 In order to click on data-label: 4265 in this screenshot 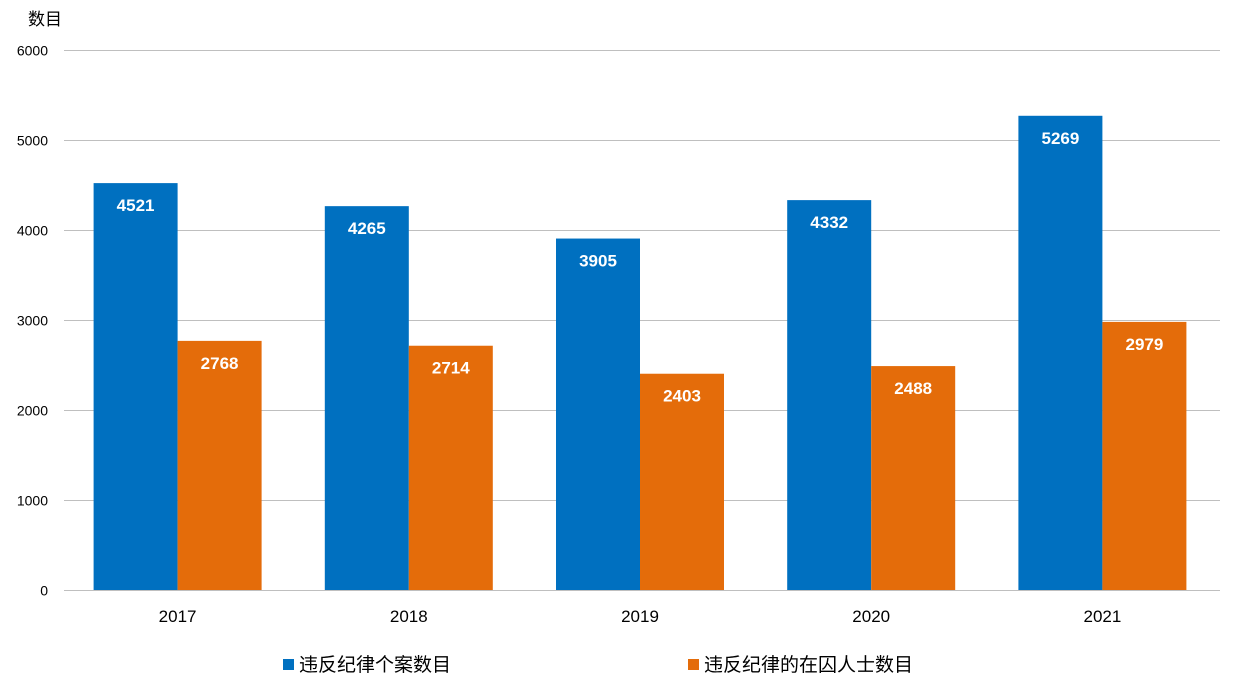, I will do `click(367, 228)`.